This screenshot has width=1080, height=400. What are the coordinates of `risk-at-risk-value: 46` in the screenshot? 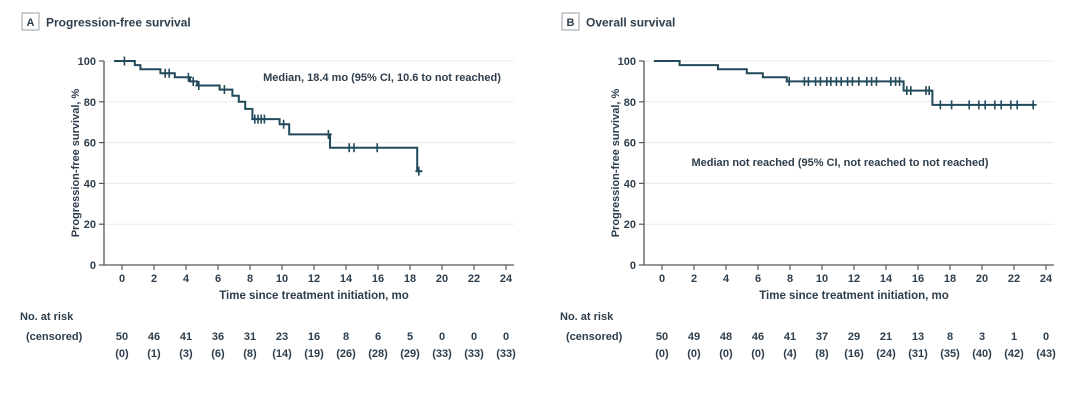 It's located at (758, 337).